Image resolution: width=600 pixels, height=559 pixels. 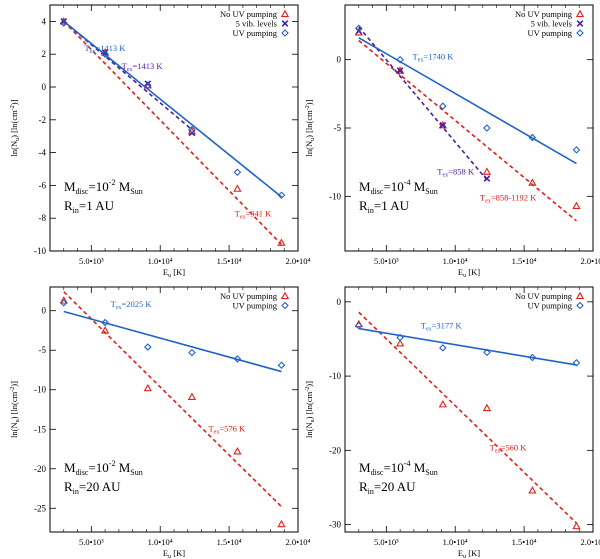 I want to click on tex-label-uv: Tex=3177 K, so click(x=442, y=327).